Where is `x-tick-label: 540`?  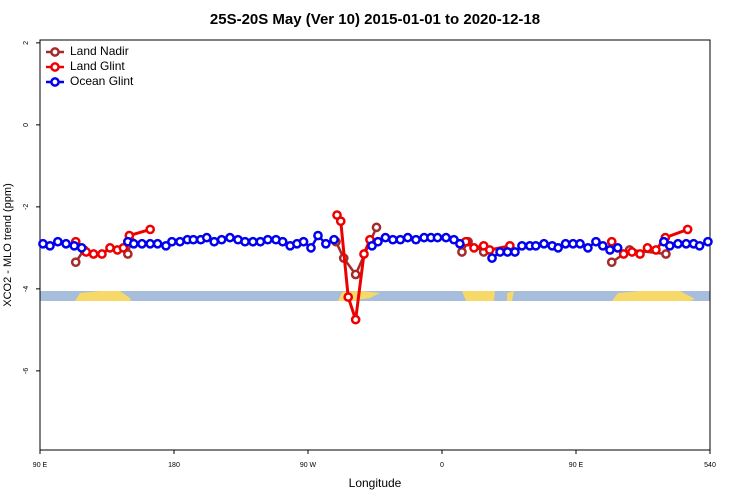 x-tick-label: 540 is located at coordinates (710, 465).